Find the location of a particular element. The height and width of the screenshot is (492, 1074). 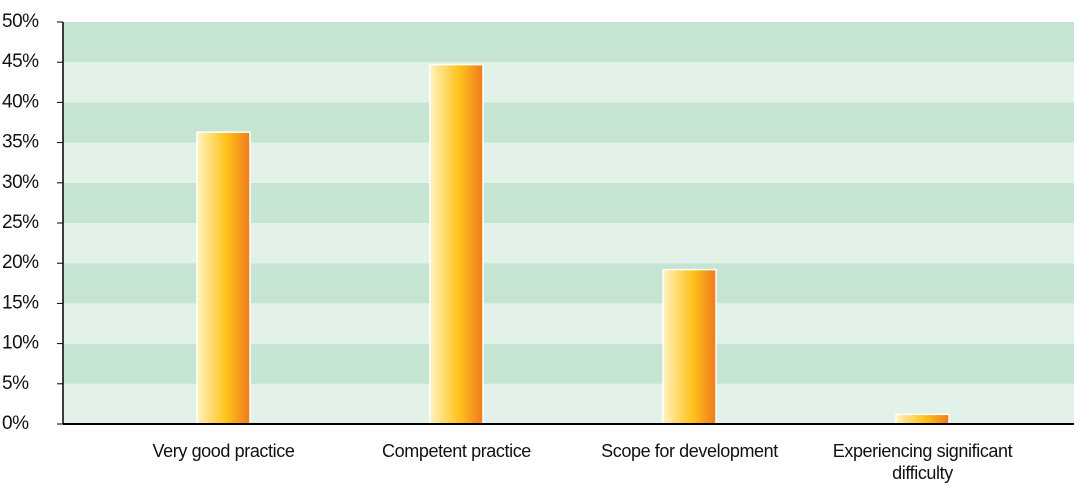

x-tick-label: Experiencing significant difficulty is located at coordinates (922, 462).